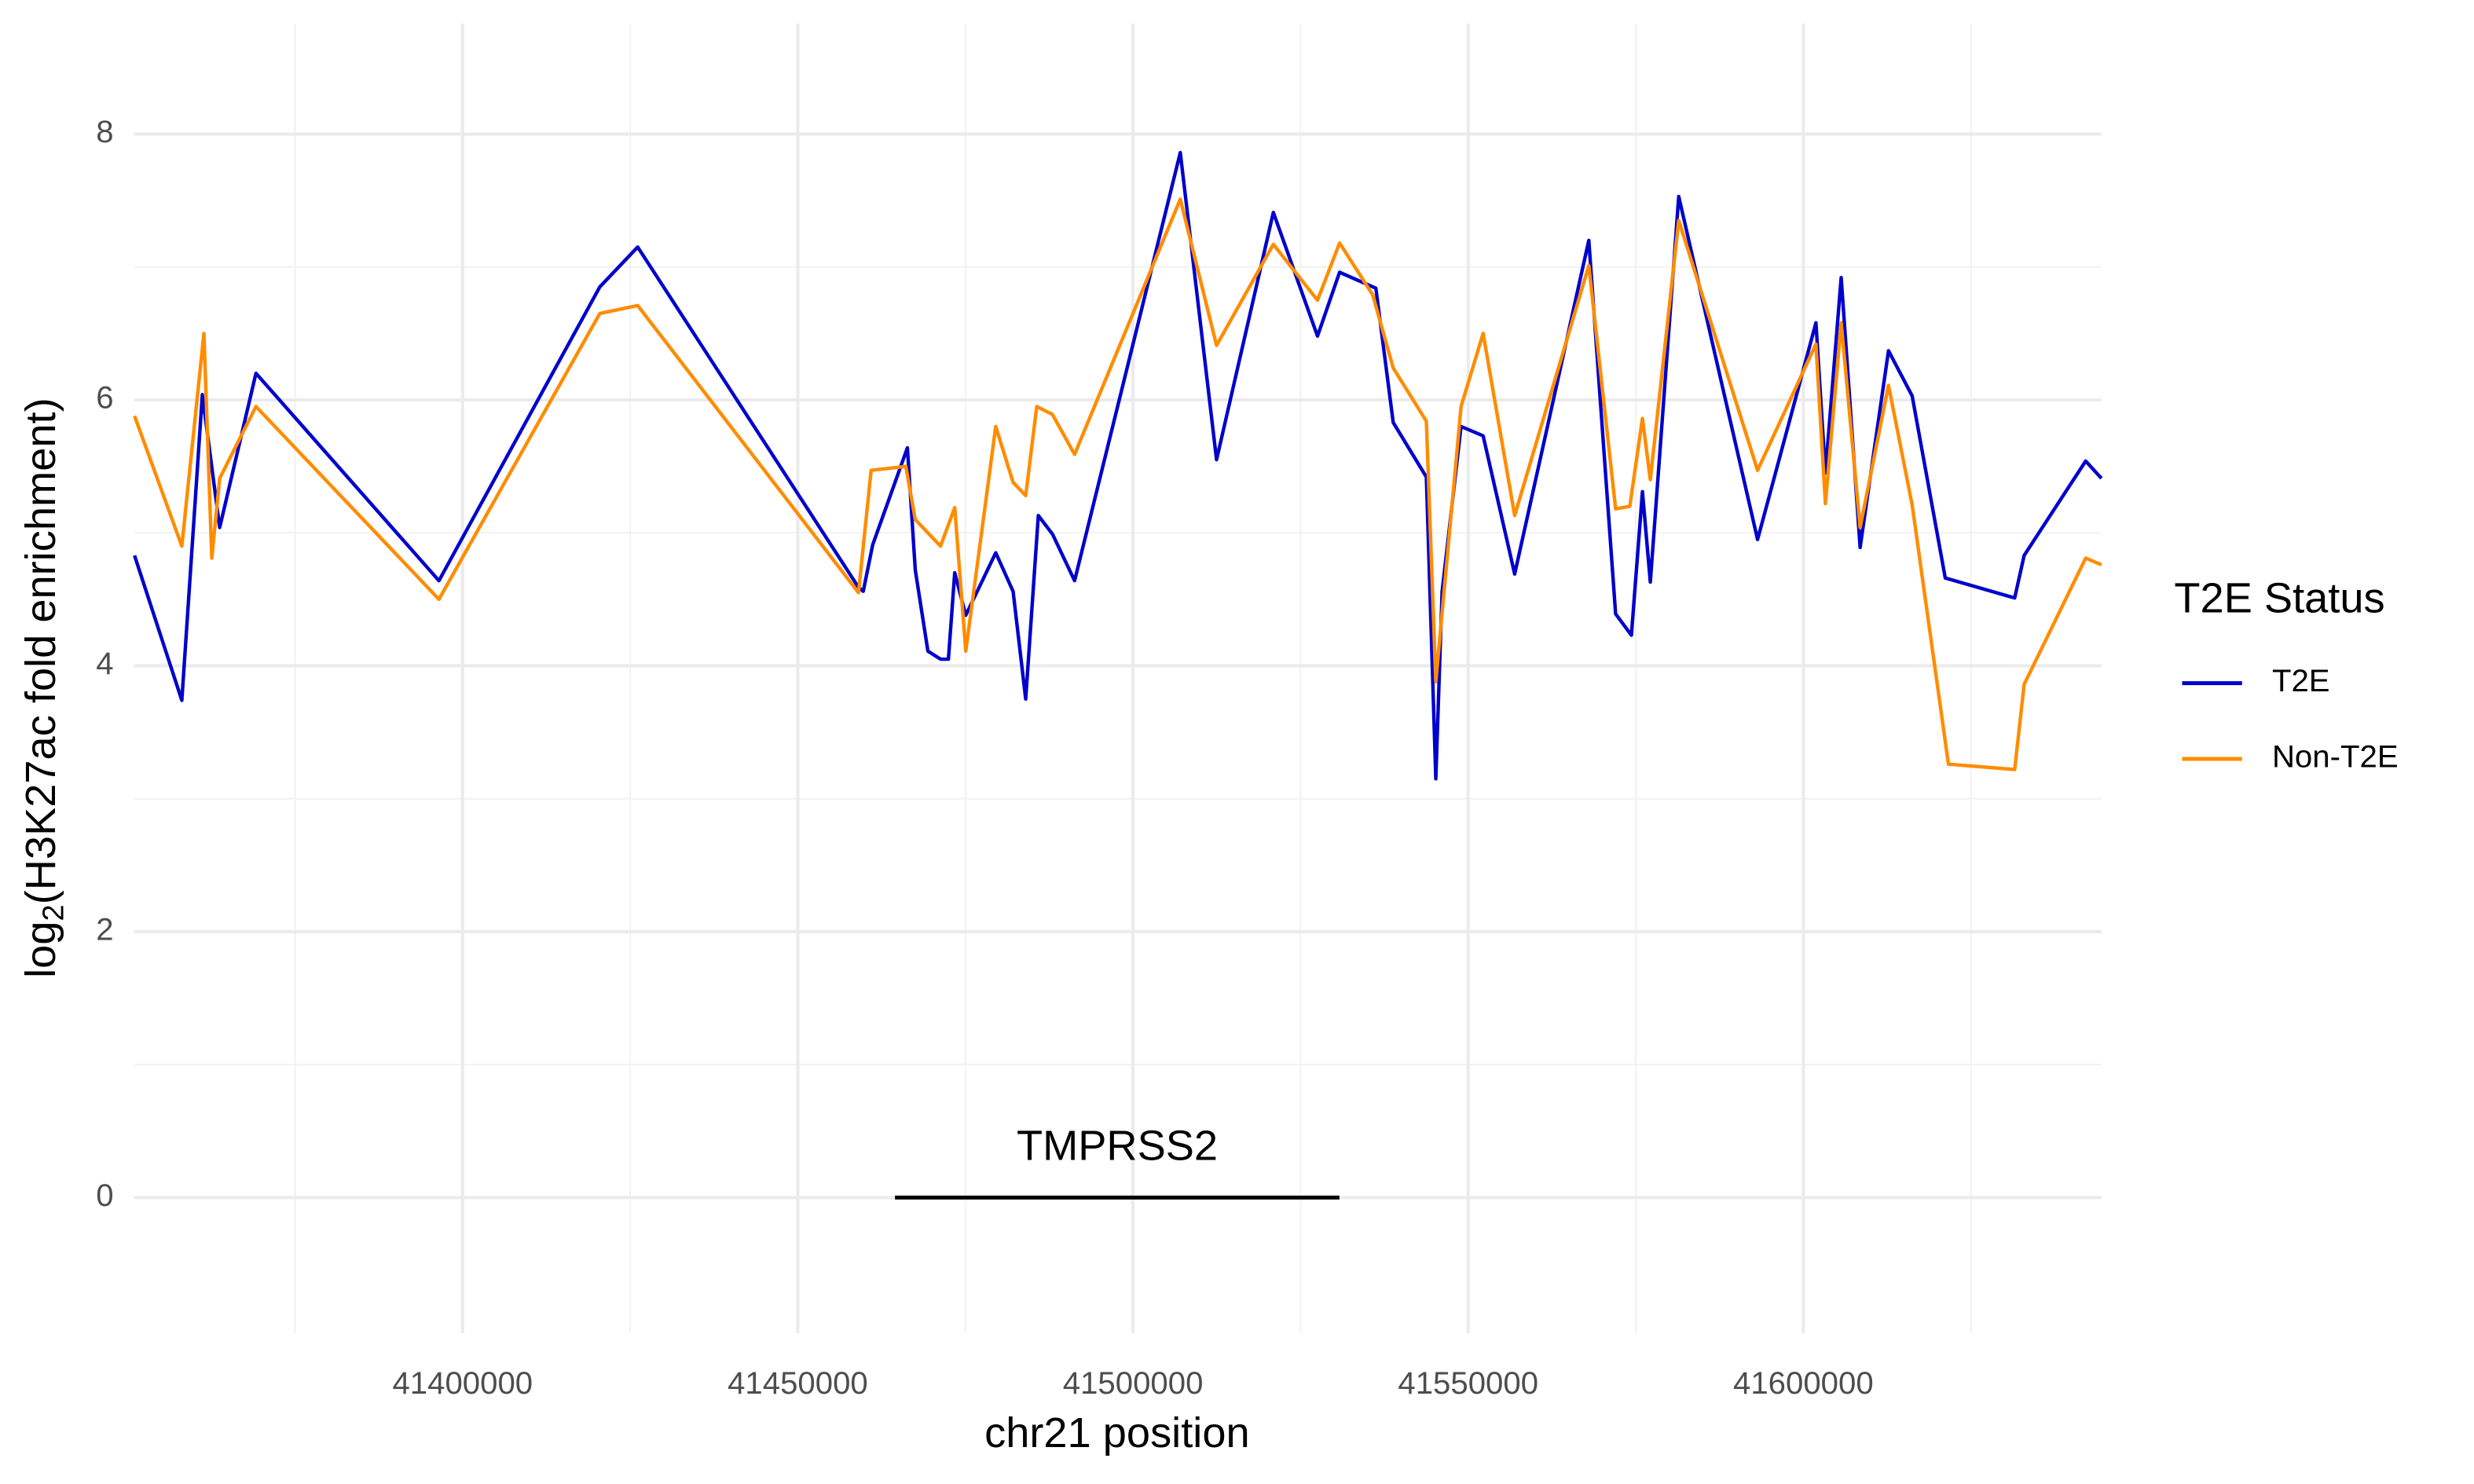 The height and width of the screenshot is (1484, 2474). I want to click on x-tick-label: 41500000, so click(1133, 1383).